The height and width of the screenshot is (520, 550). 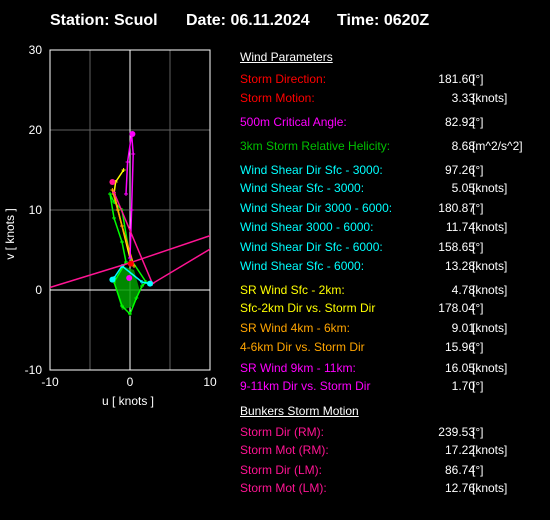 I want to click on rows-row: Wind Shear Sfc - 3000: 5.05 [knots], so click(x=392, y=190).